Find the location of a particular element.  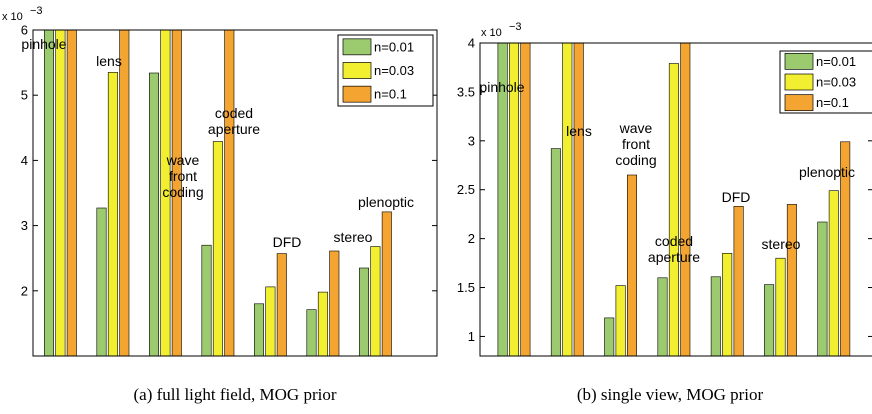

y-tick-label: 5 is located at coordinates (24, 95).